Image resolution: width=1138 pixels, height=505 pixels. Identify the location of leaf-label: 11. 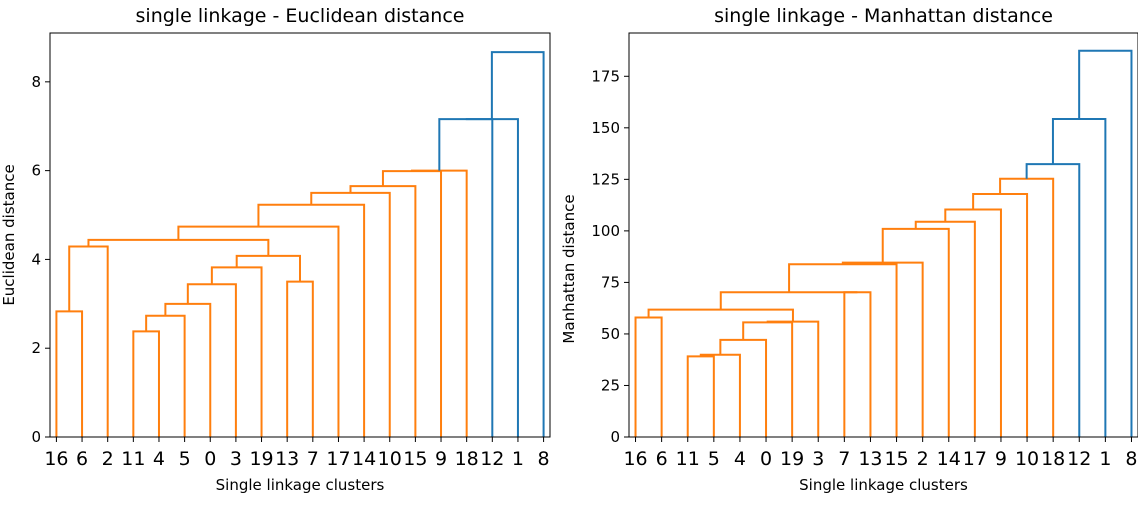
(133, 459).